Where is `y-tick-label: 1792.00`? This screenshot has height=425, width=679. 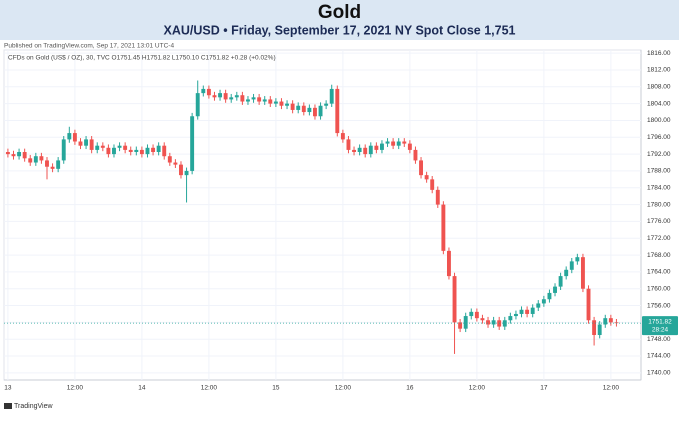 y-tick-label: 1792.00 is located at coordinates (659, 154).